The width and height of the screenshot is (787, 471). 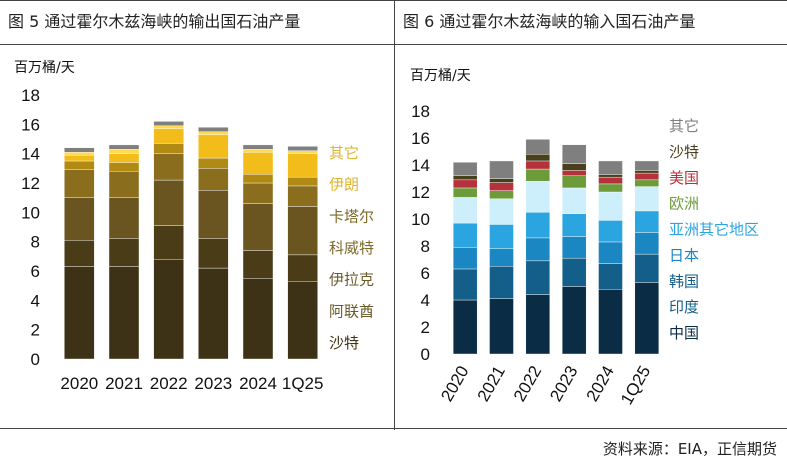 I want to click on right-y-tick-label: 4, so click(x=425, y=300).